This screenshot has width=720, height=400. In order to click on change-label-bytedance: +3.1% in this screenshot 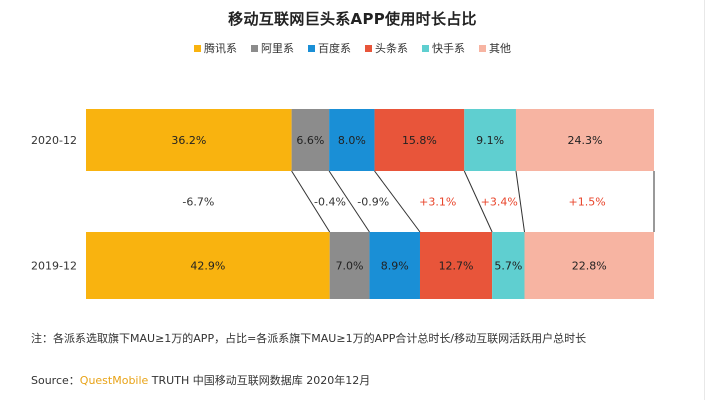, I will do `click(437, 202)`.